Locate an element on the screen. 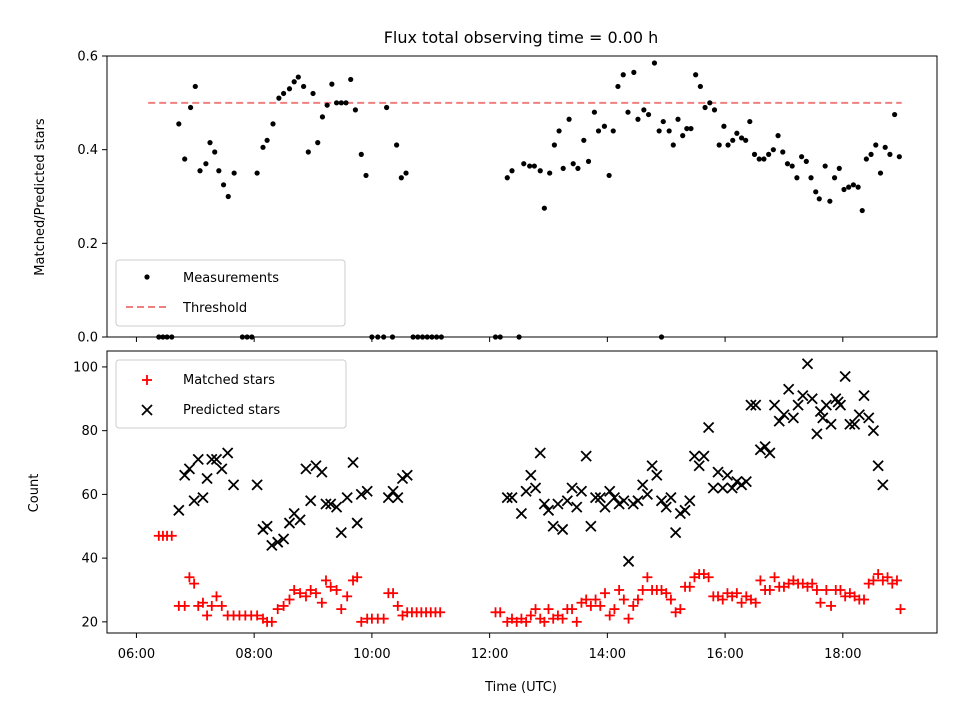 The height and width of the screenshot is (720, 960). legend-threshold: Threshold is located at coordinates (214, 308).